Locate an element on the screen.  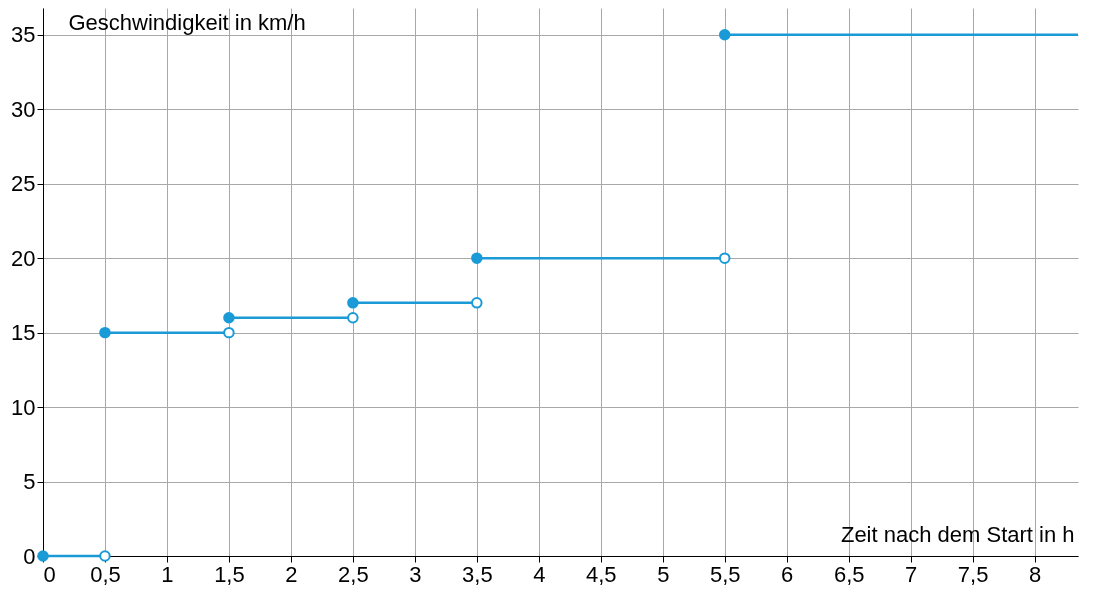
y-tick-label: 35 is located at coordinates (23, 35).